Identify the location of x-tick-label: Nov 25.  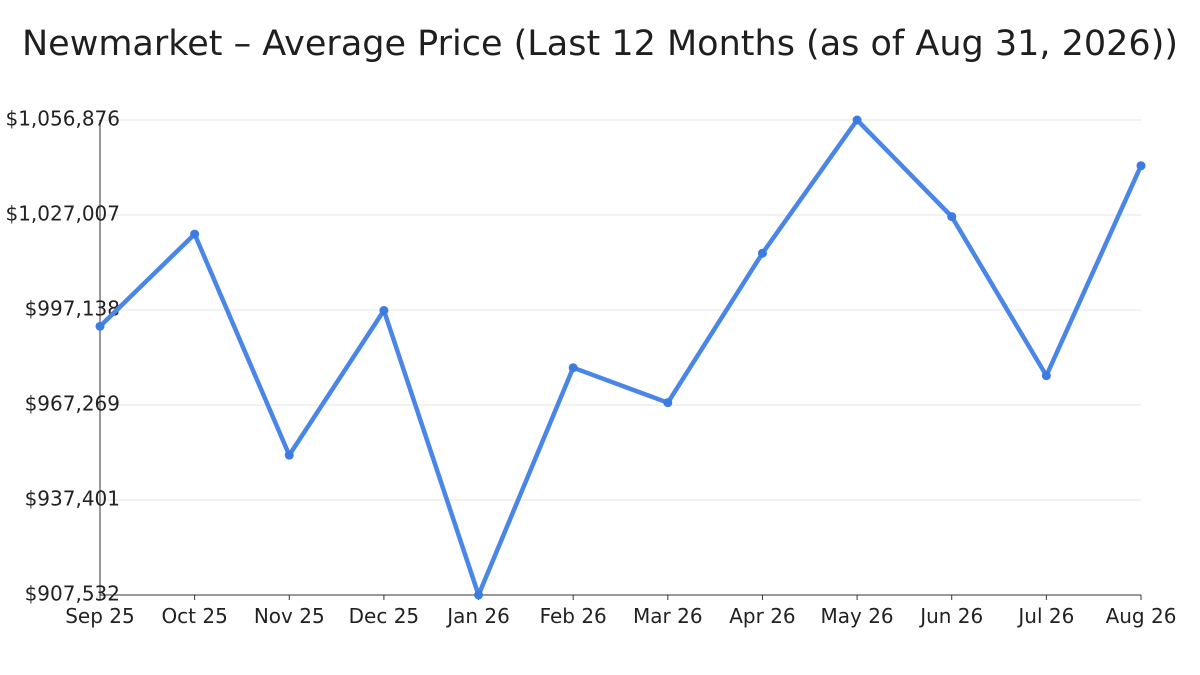
(289, 616).